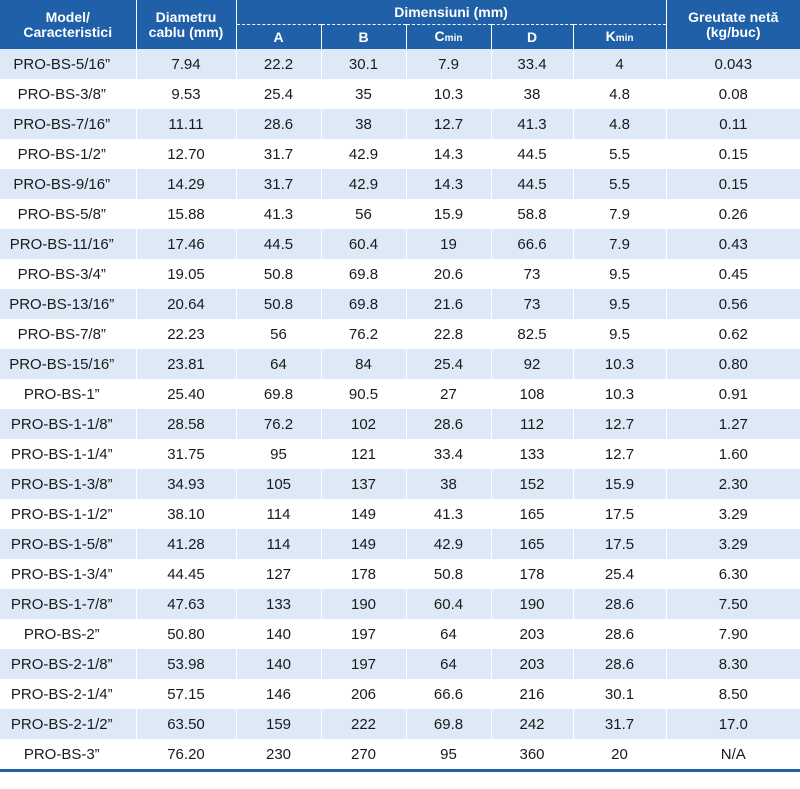 Image resolution: width=800 pixels, height=789 pixels. Describe the element at coordinates (449, 64) in the screenshot. I see `c-min-cell: 7.9` at that location.